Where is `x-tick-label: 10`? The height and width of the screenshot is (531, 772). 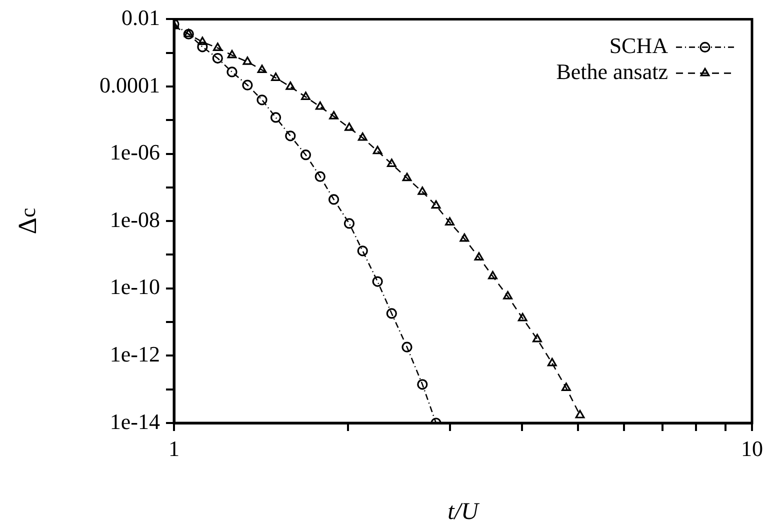 x-tick-label: 10 is located at coordinates (752, 448).